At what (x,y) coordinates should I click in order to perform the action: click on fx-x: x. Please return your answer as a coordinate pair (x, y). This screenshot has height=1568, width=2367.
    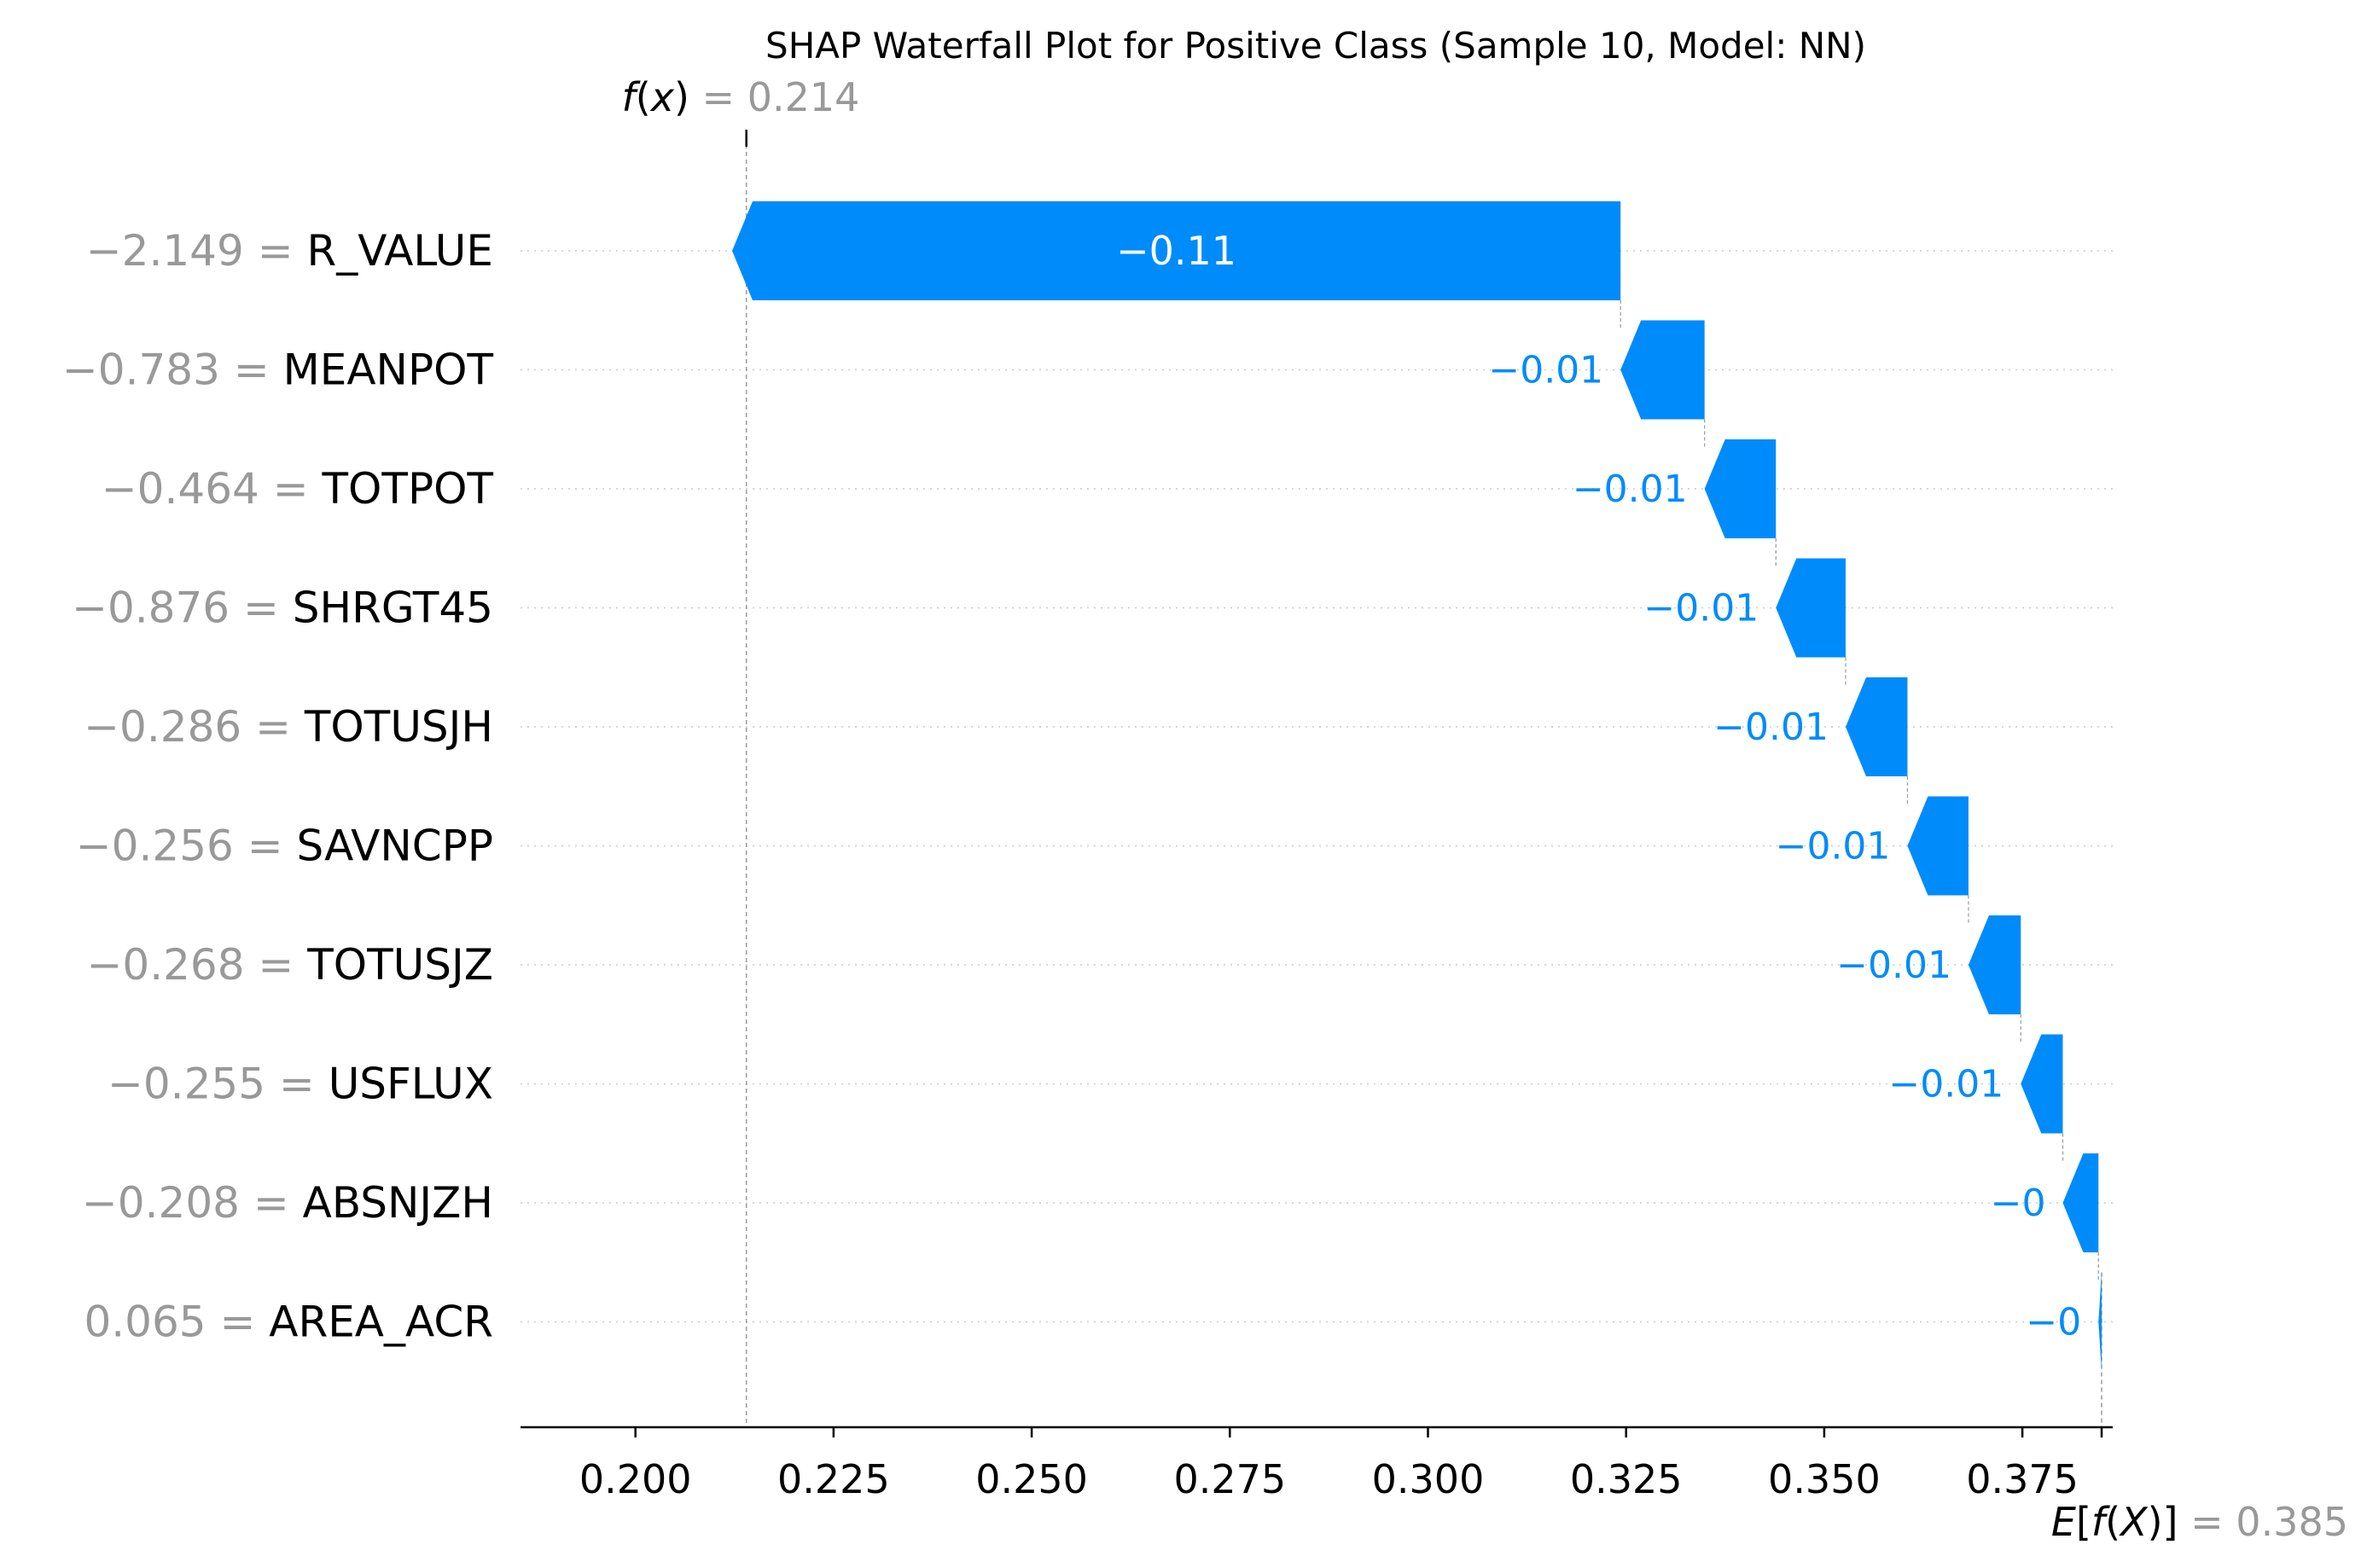
    Looking at the image, I should click on (662, 97).